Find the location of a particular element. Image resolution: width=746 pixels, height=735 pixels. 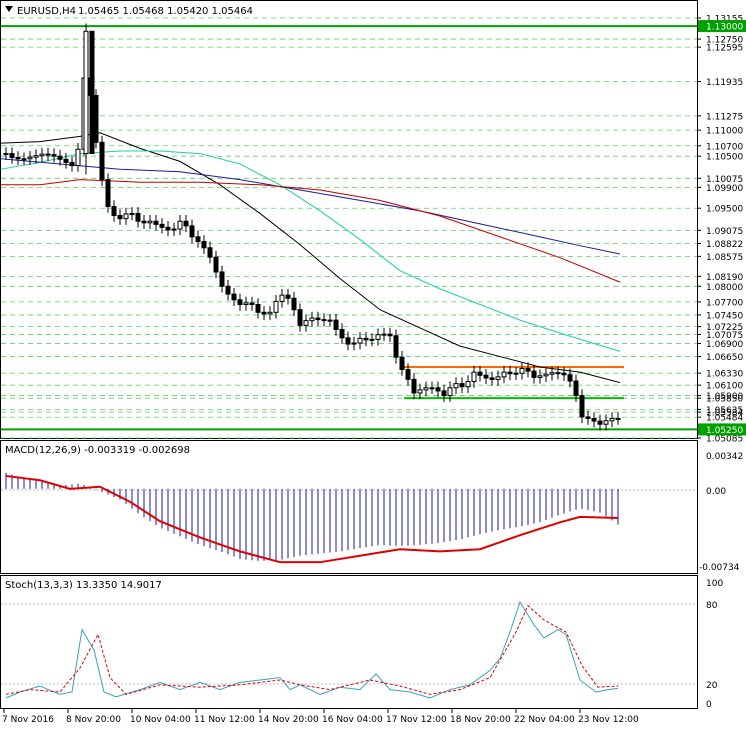

macd-scale-zero: 0.00 is located at coordinates (716, 492).